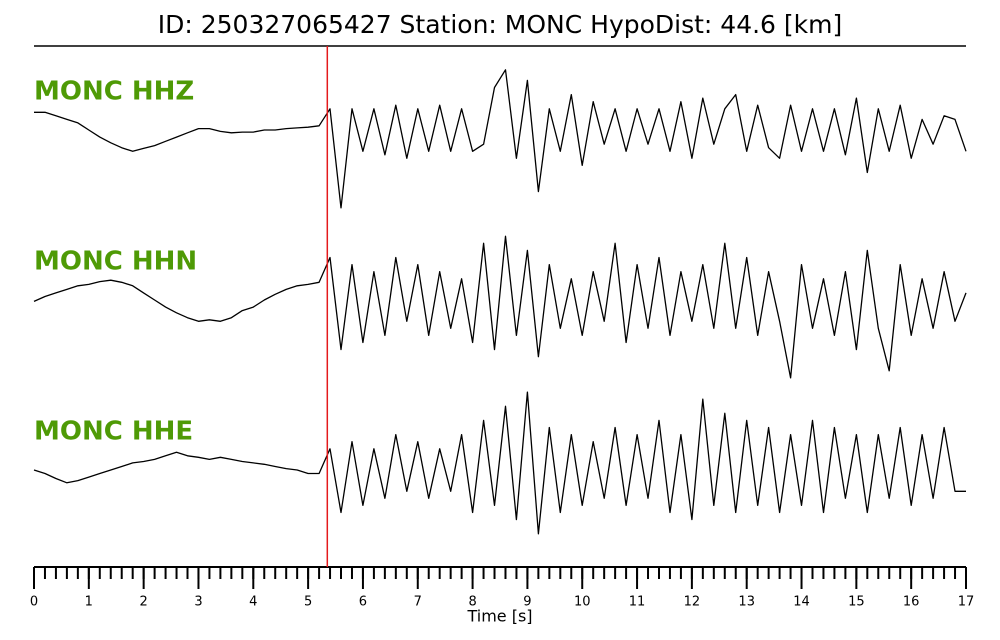  I want to click on x-tick-label: 12, so click(692, 602).